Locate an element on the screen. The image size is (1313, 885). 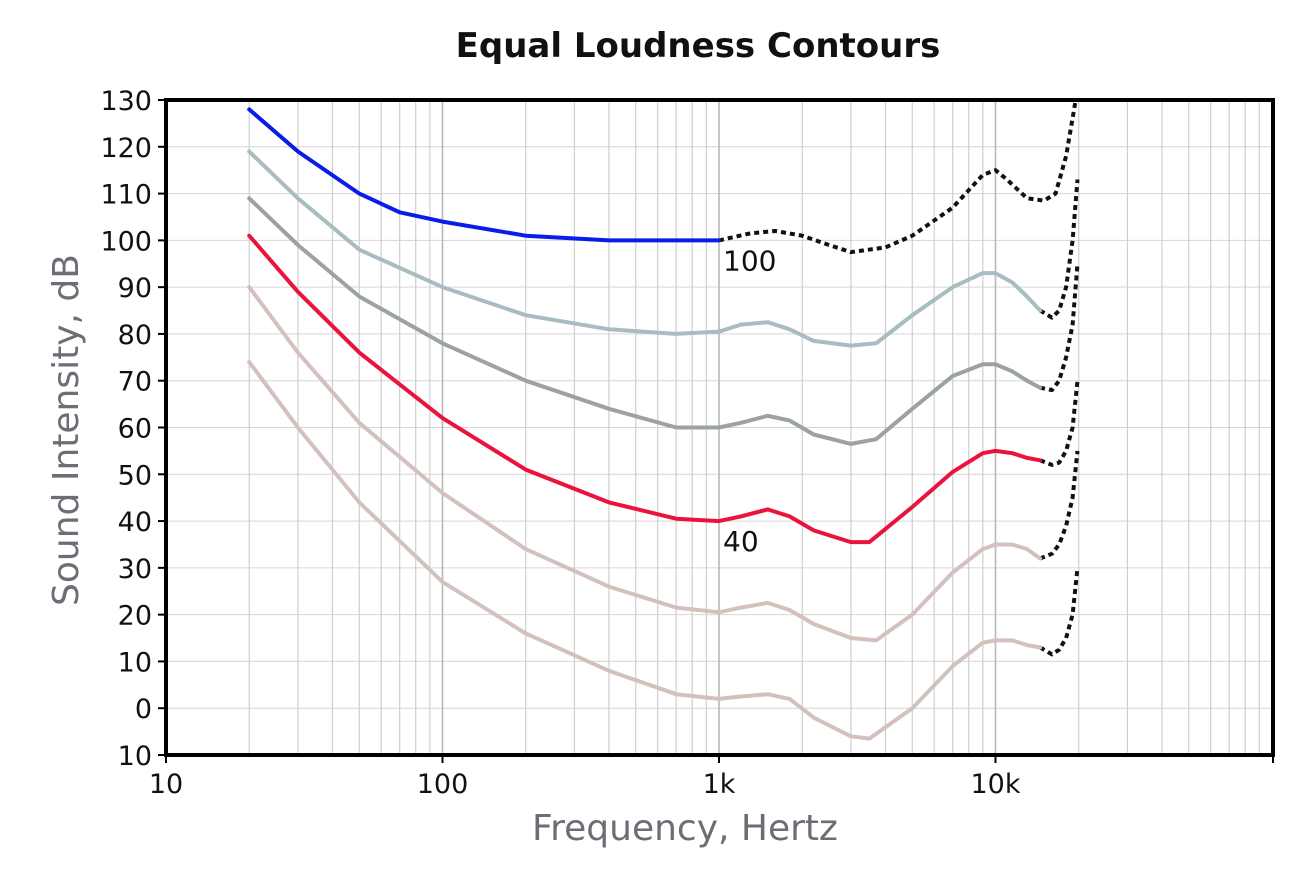
x-axis-ticks: 10 100 1k 10k is located at coordinates (711, 777).